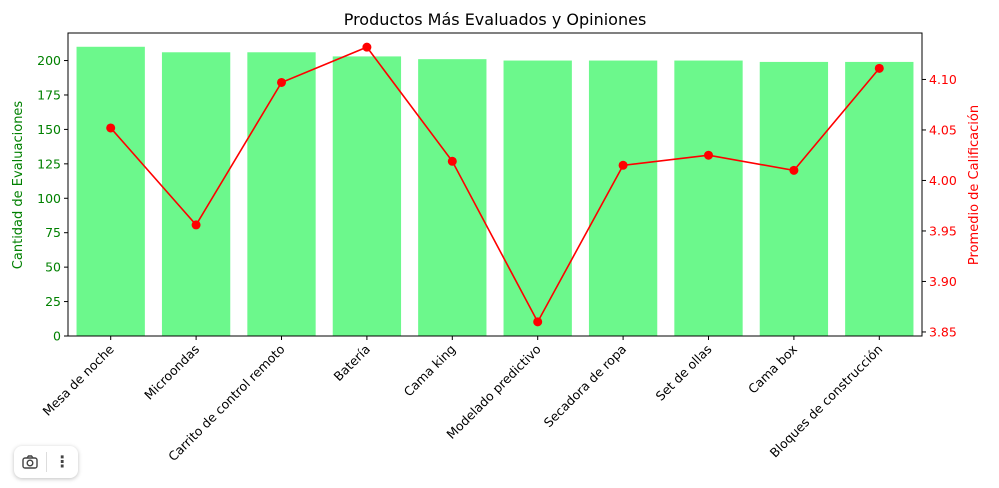  Describe the element at coordinates (57, 336) in the screenshot. I see `y-left-tick-label: 0` at that location.